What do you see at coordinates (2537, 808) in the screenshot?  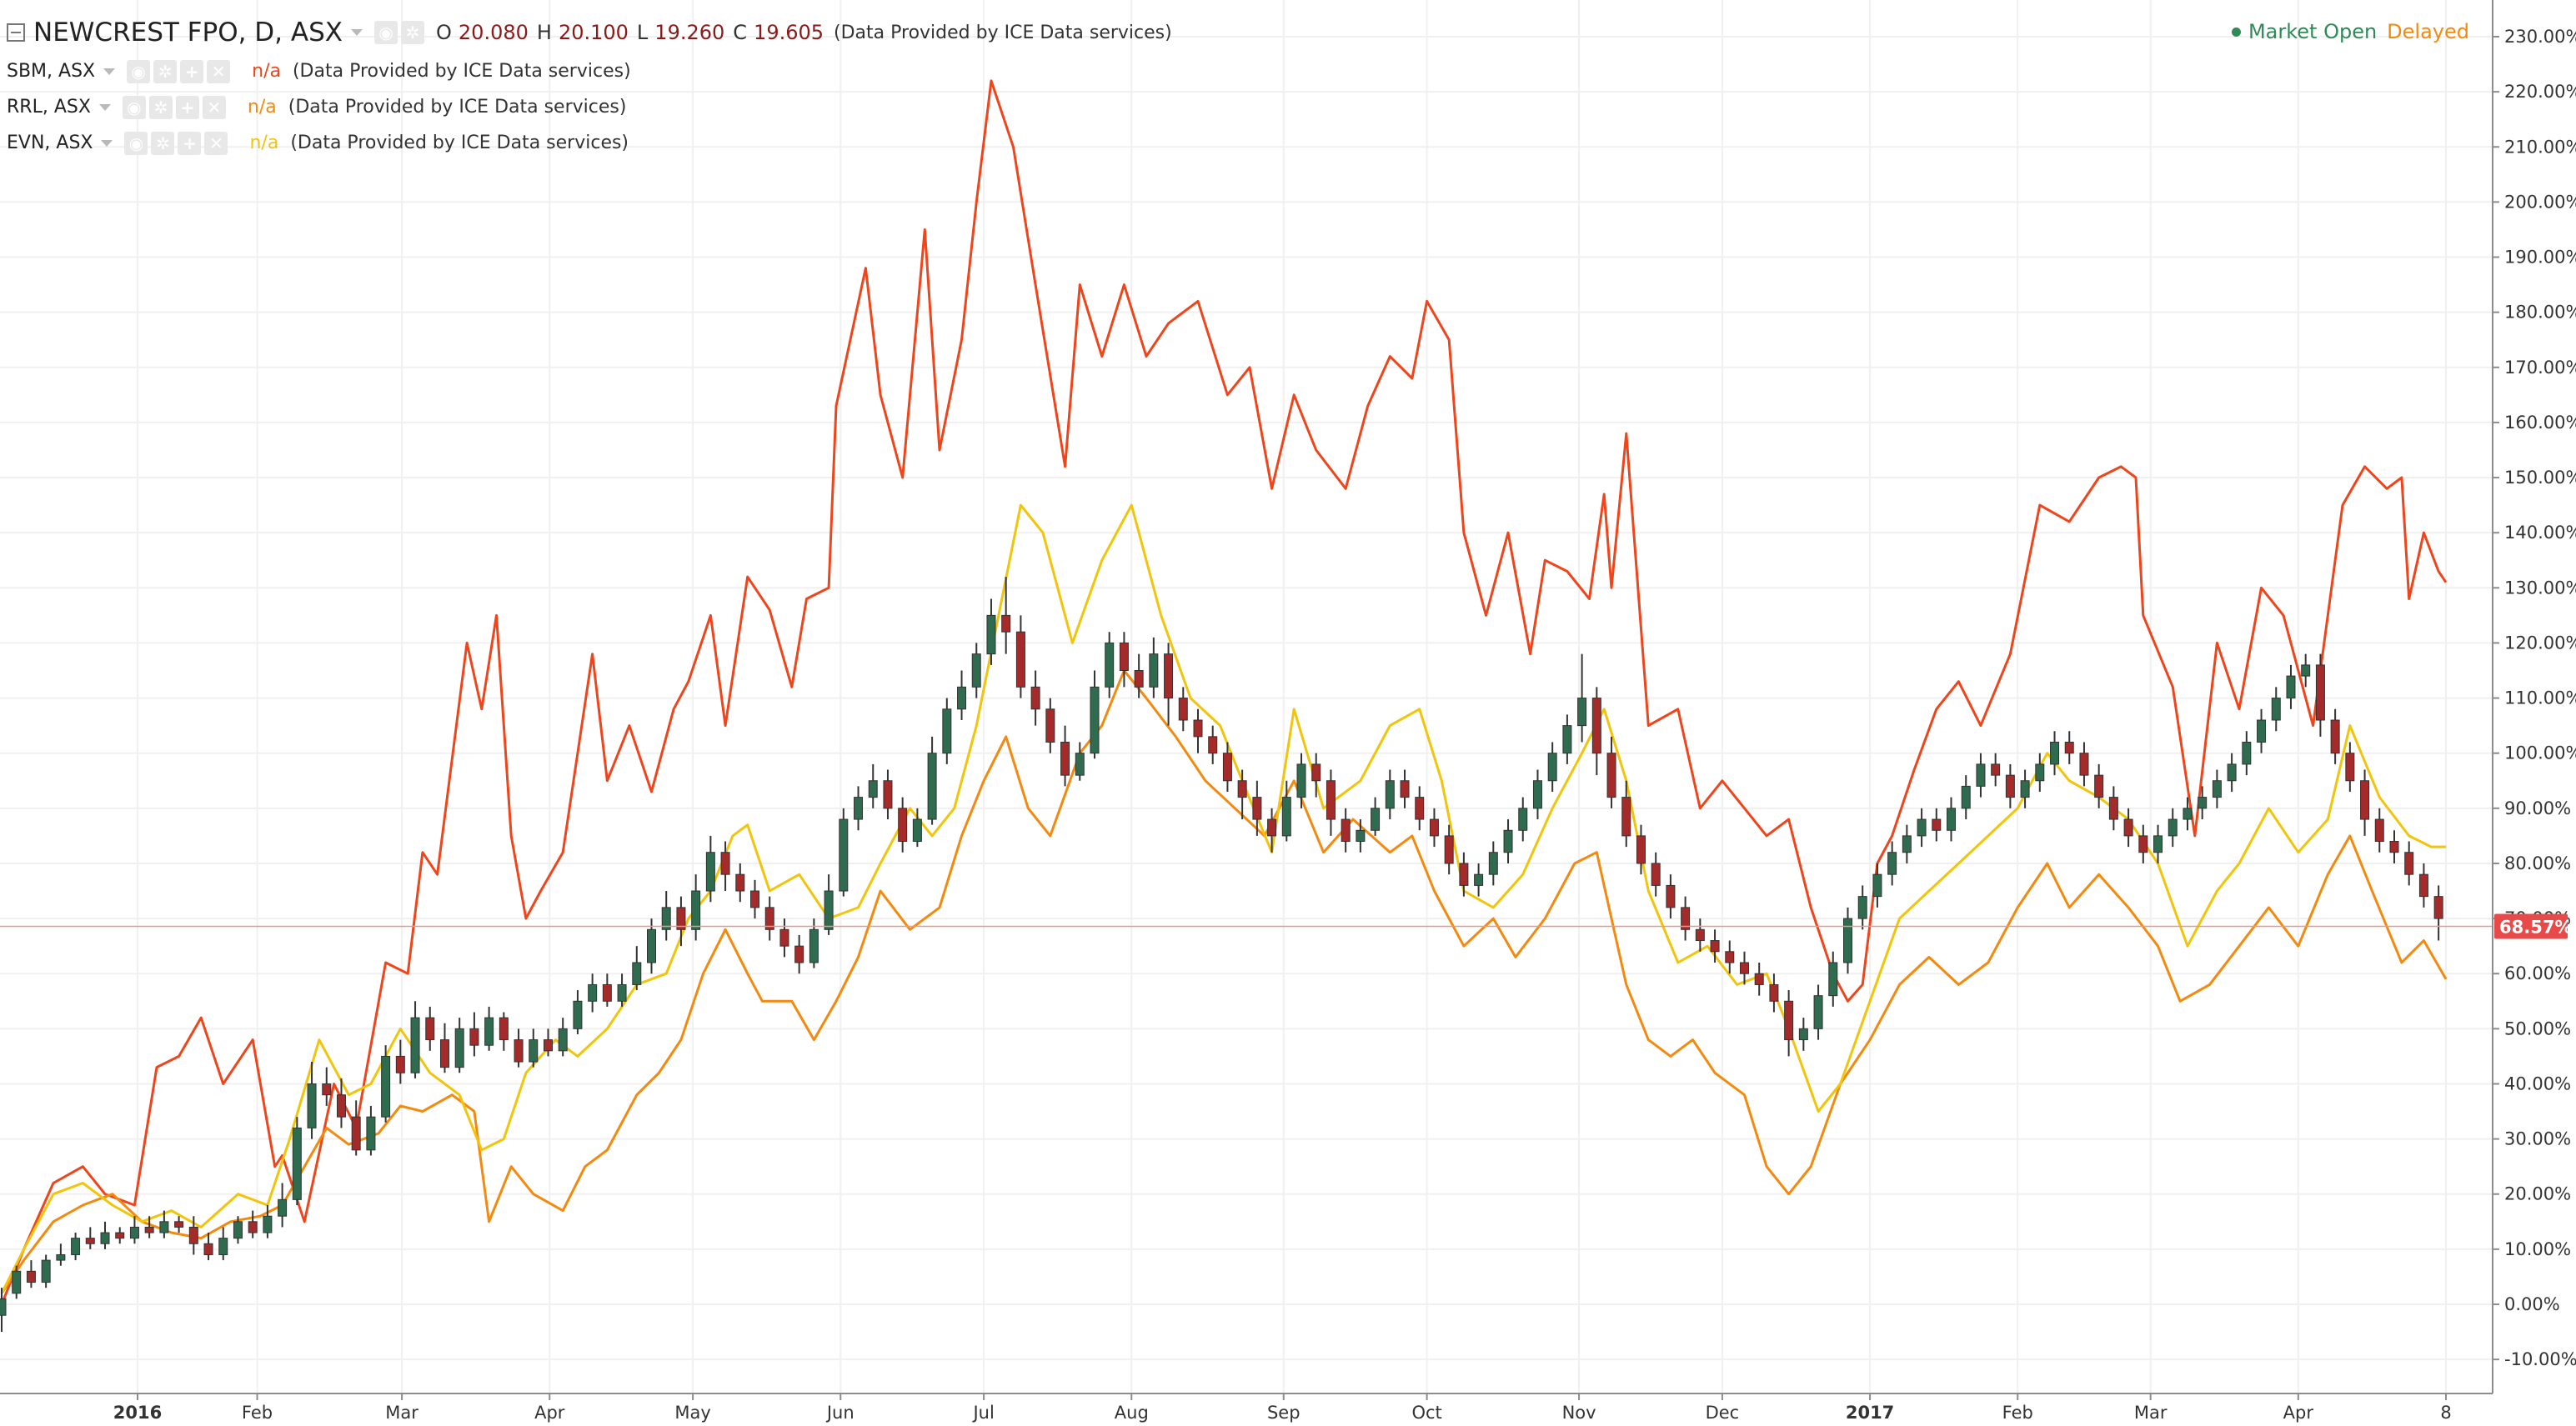 I see `price-tick-label: 90.00%` at bounding box center [2537, 808].